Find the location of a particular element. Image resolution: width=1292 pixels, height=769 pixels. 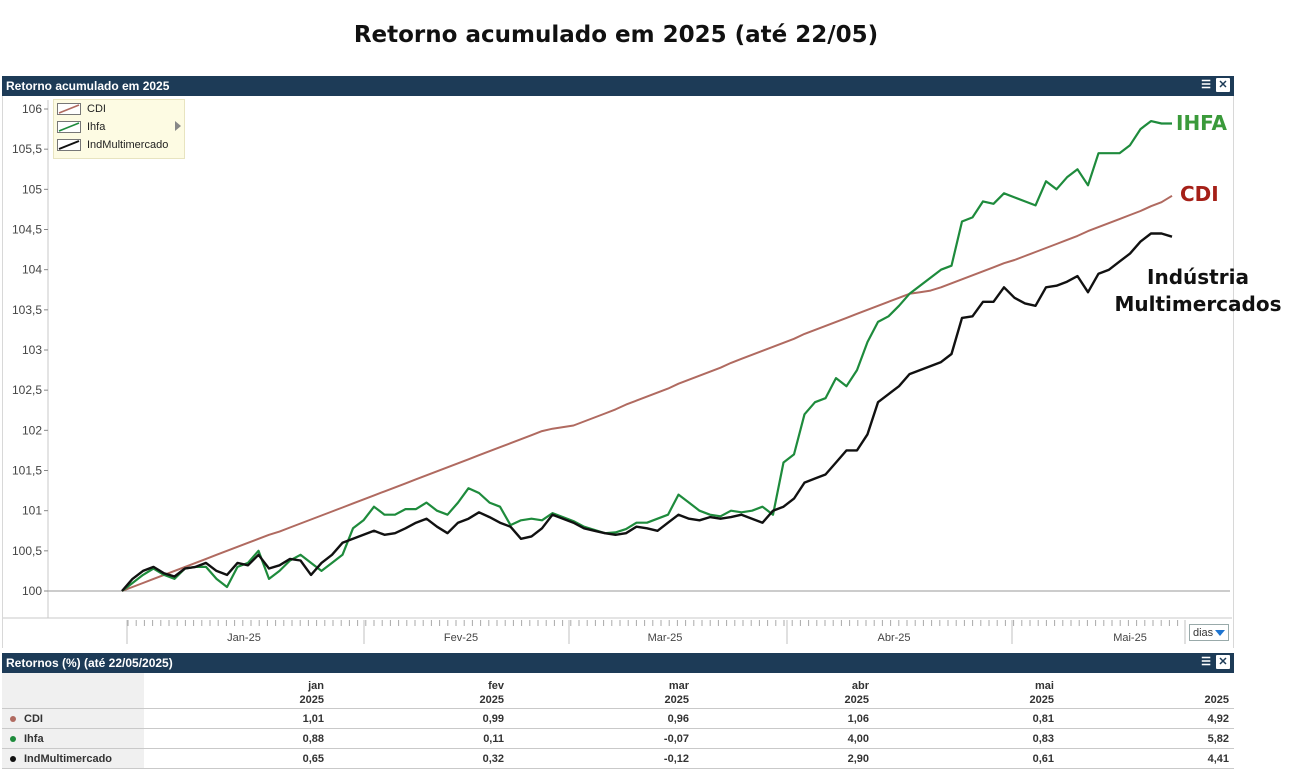

table-cell: 0,11 is located at coordinates (419, 738).